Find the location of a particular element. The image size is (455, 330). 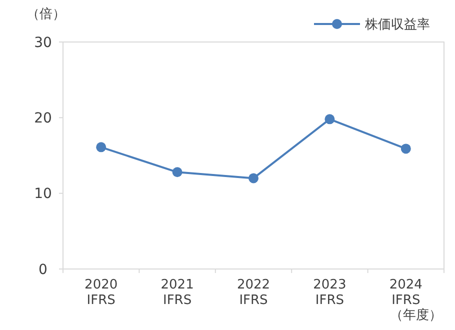

x-axis-title: （年度） is located at coordinates (416, 315).